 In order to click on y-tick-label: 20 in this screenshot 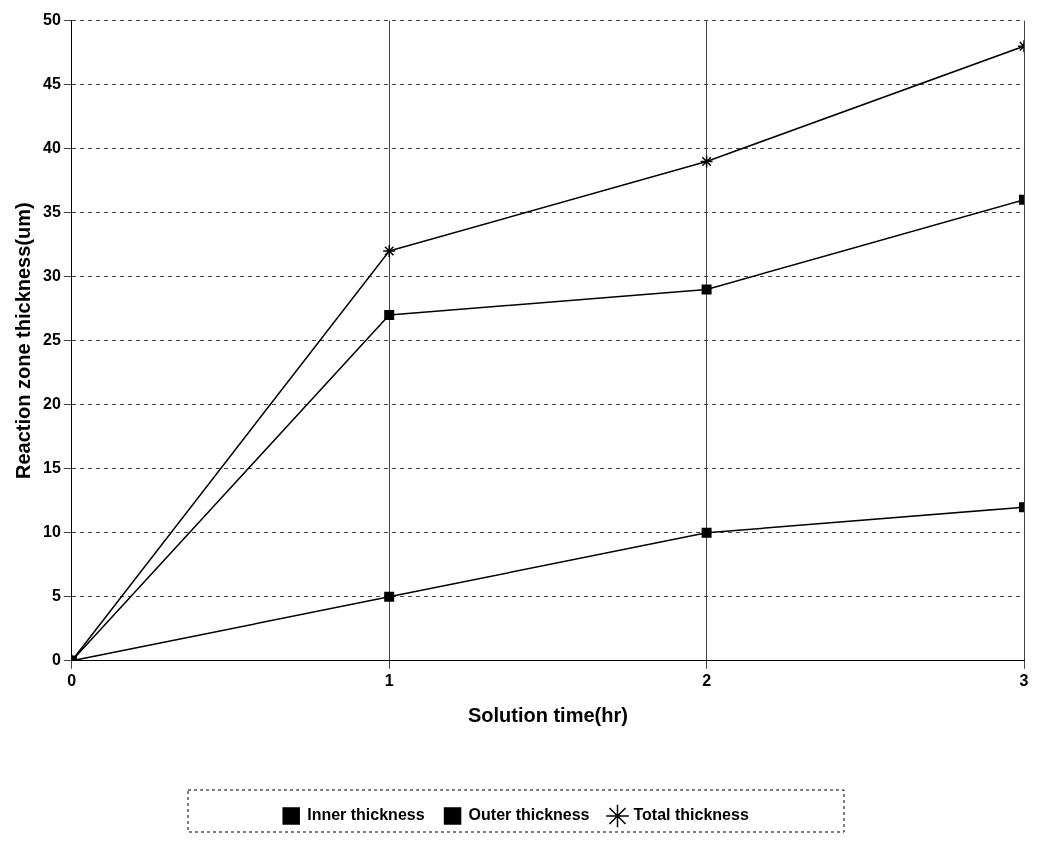, I will do `click(52, 404)`.